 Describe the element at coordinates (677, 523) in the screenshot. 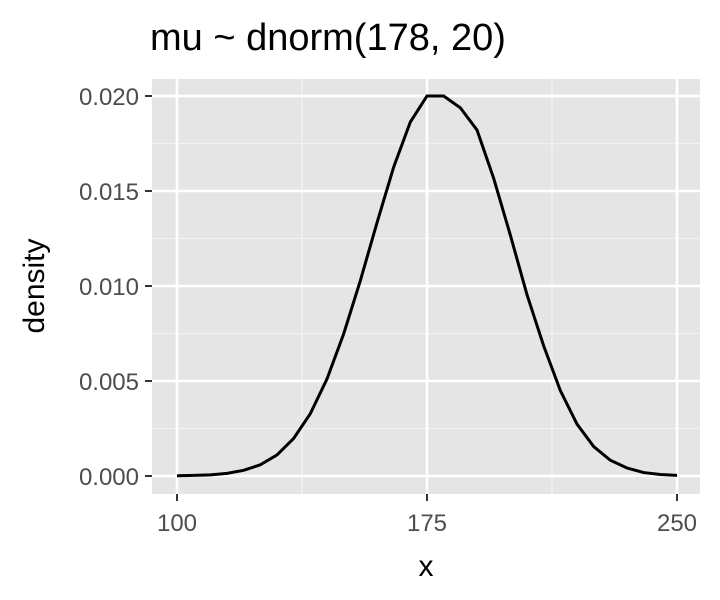

I see `x-tick-label: 250` at that location.